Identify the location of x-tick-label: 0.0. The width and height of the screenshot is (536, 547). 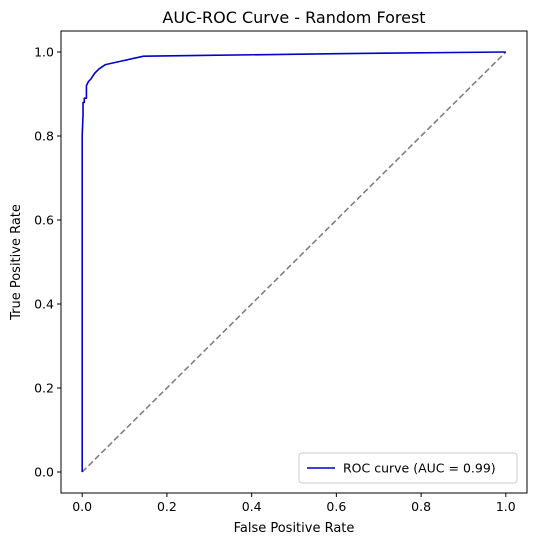
(82, 506).